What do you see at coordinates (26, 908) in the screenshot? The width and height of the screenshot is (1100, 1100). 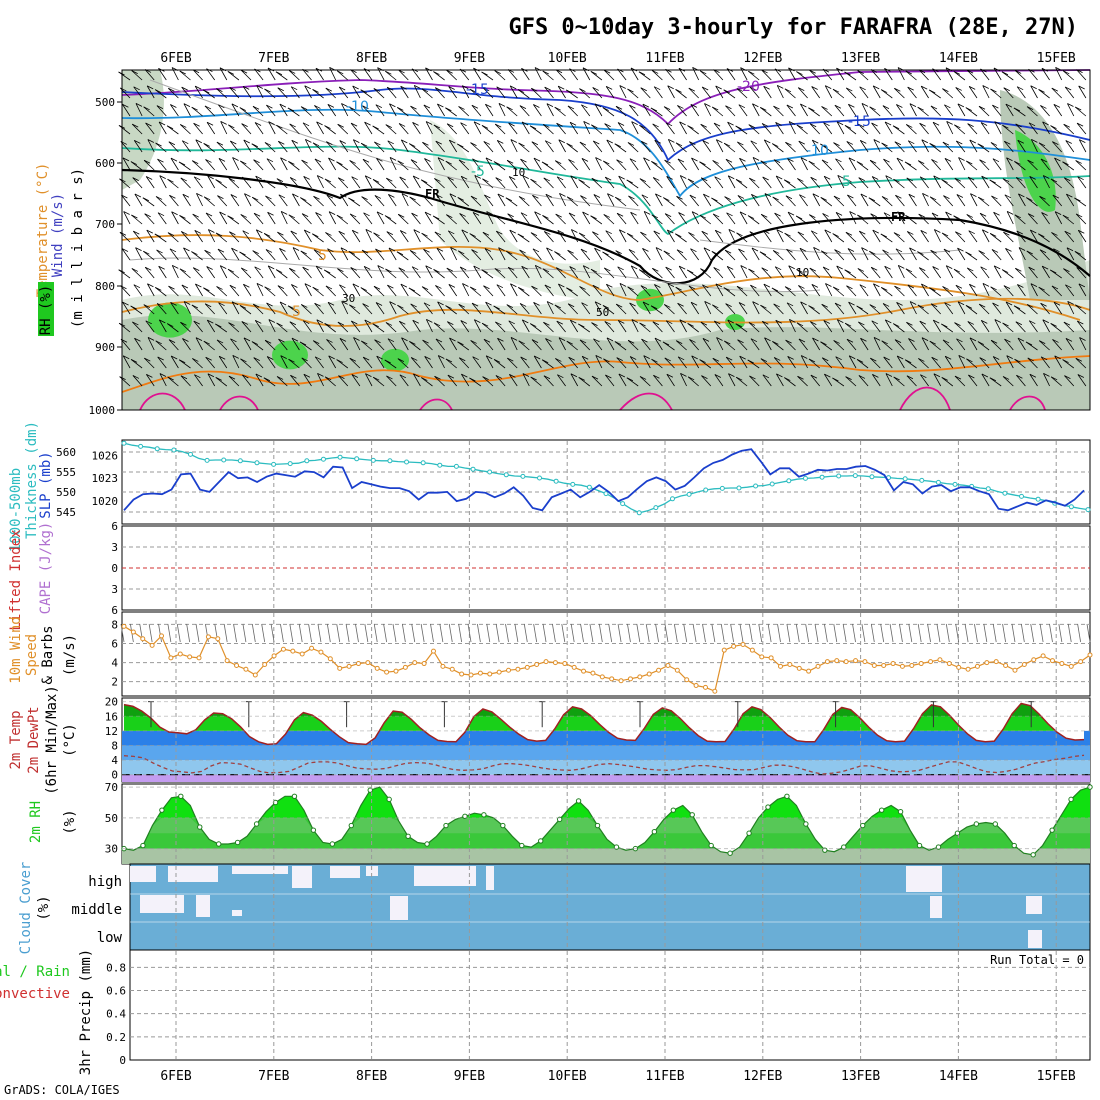 I see `cloud-label-a: Cloud Cover` at bounding box center [26, 908].